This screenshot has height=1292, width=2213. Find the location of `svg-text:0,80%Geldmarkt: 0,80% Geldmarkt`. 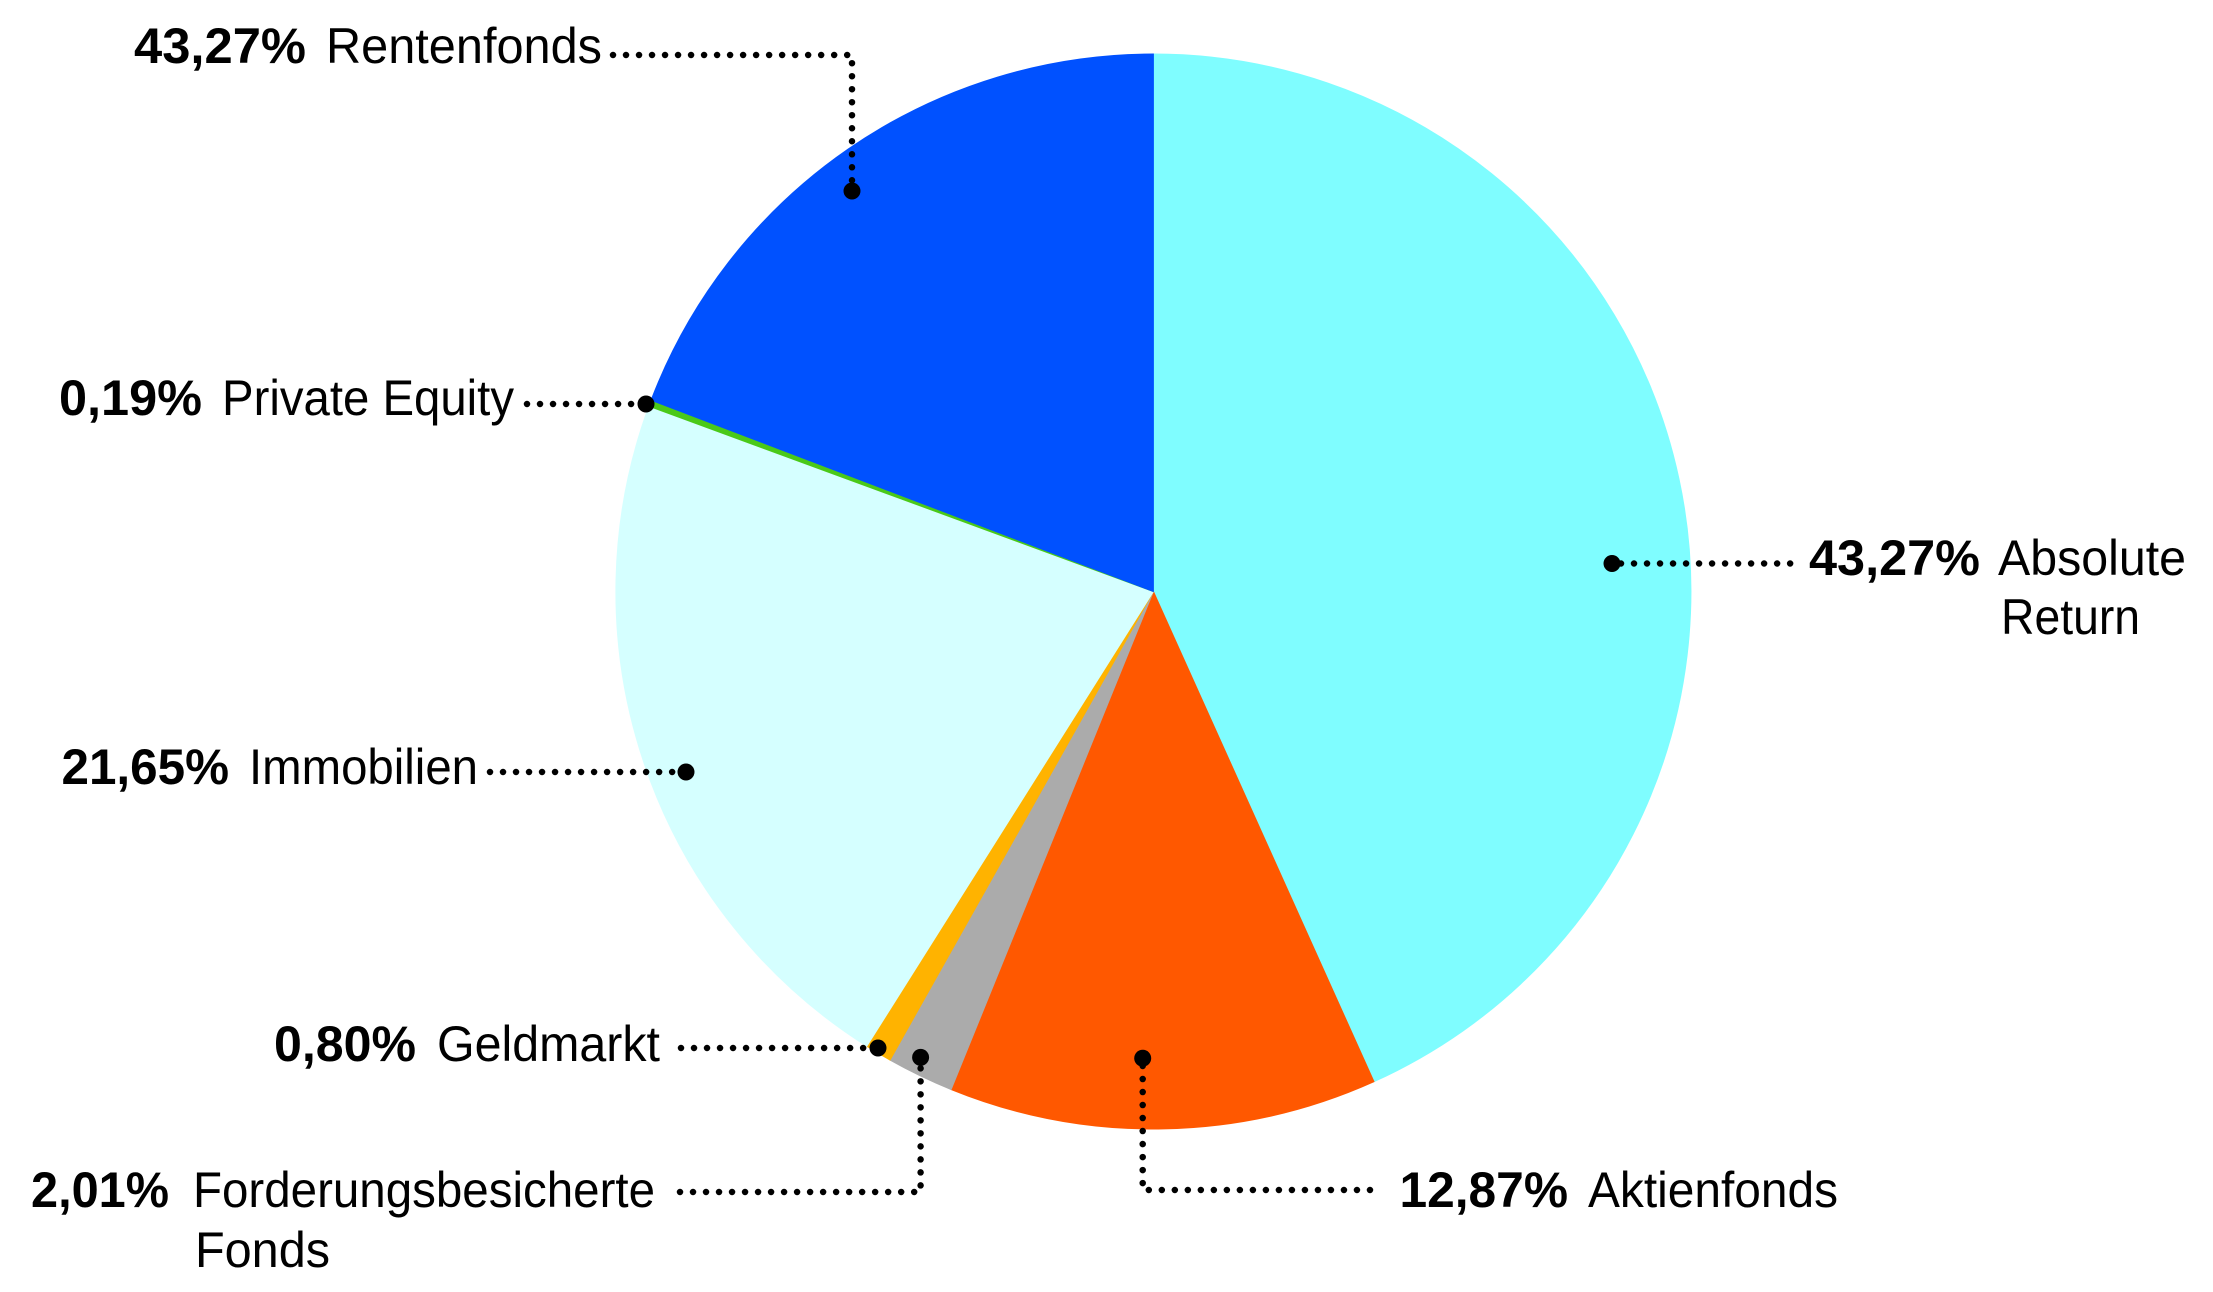

svg-text:0,80%Geldmarkt: 0,80% Geldmarkt is located at coordinates (467, 1044).